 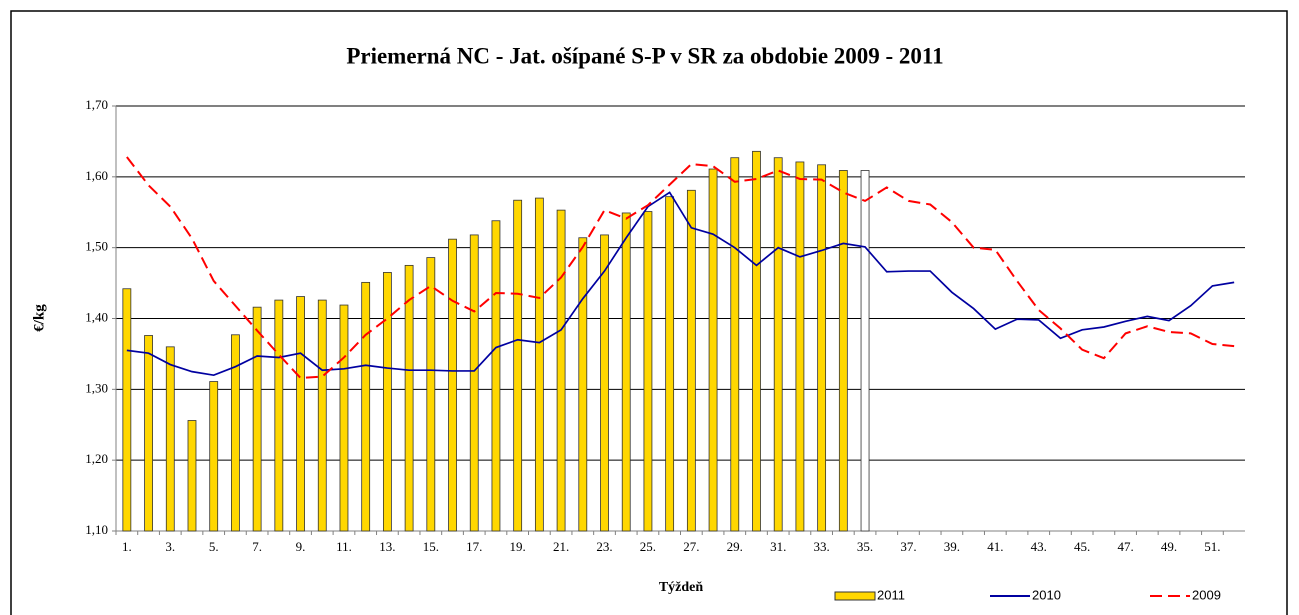 I want to click on x-tick-label: 49., so click(x=1169, y=546).